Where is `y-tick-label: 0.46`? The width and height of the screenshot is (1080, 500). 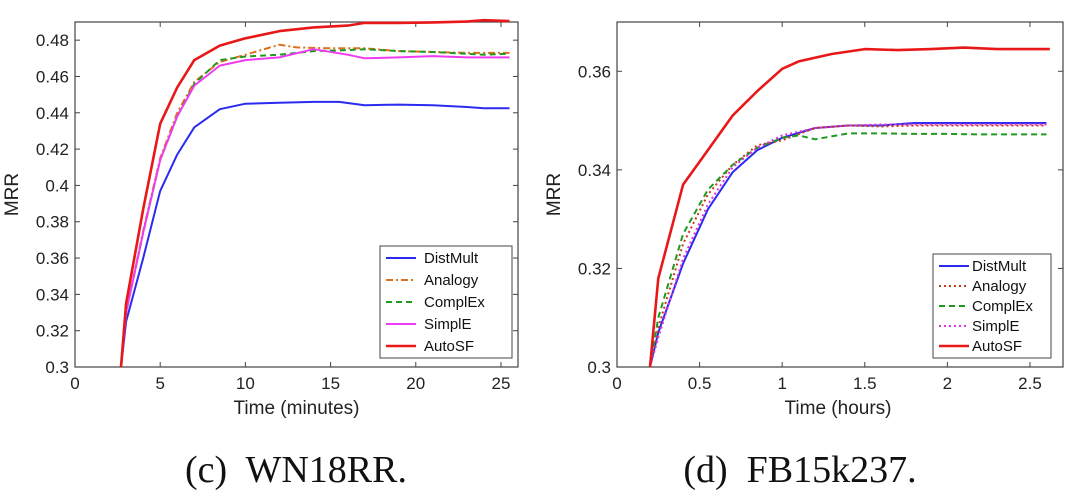
y-tick-label: 0.46 is located at coordinates (52, 76).